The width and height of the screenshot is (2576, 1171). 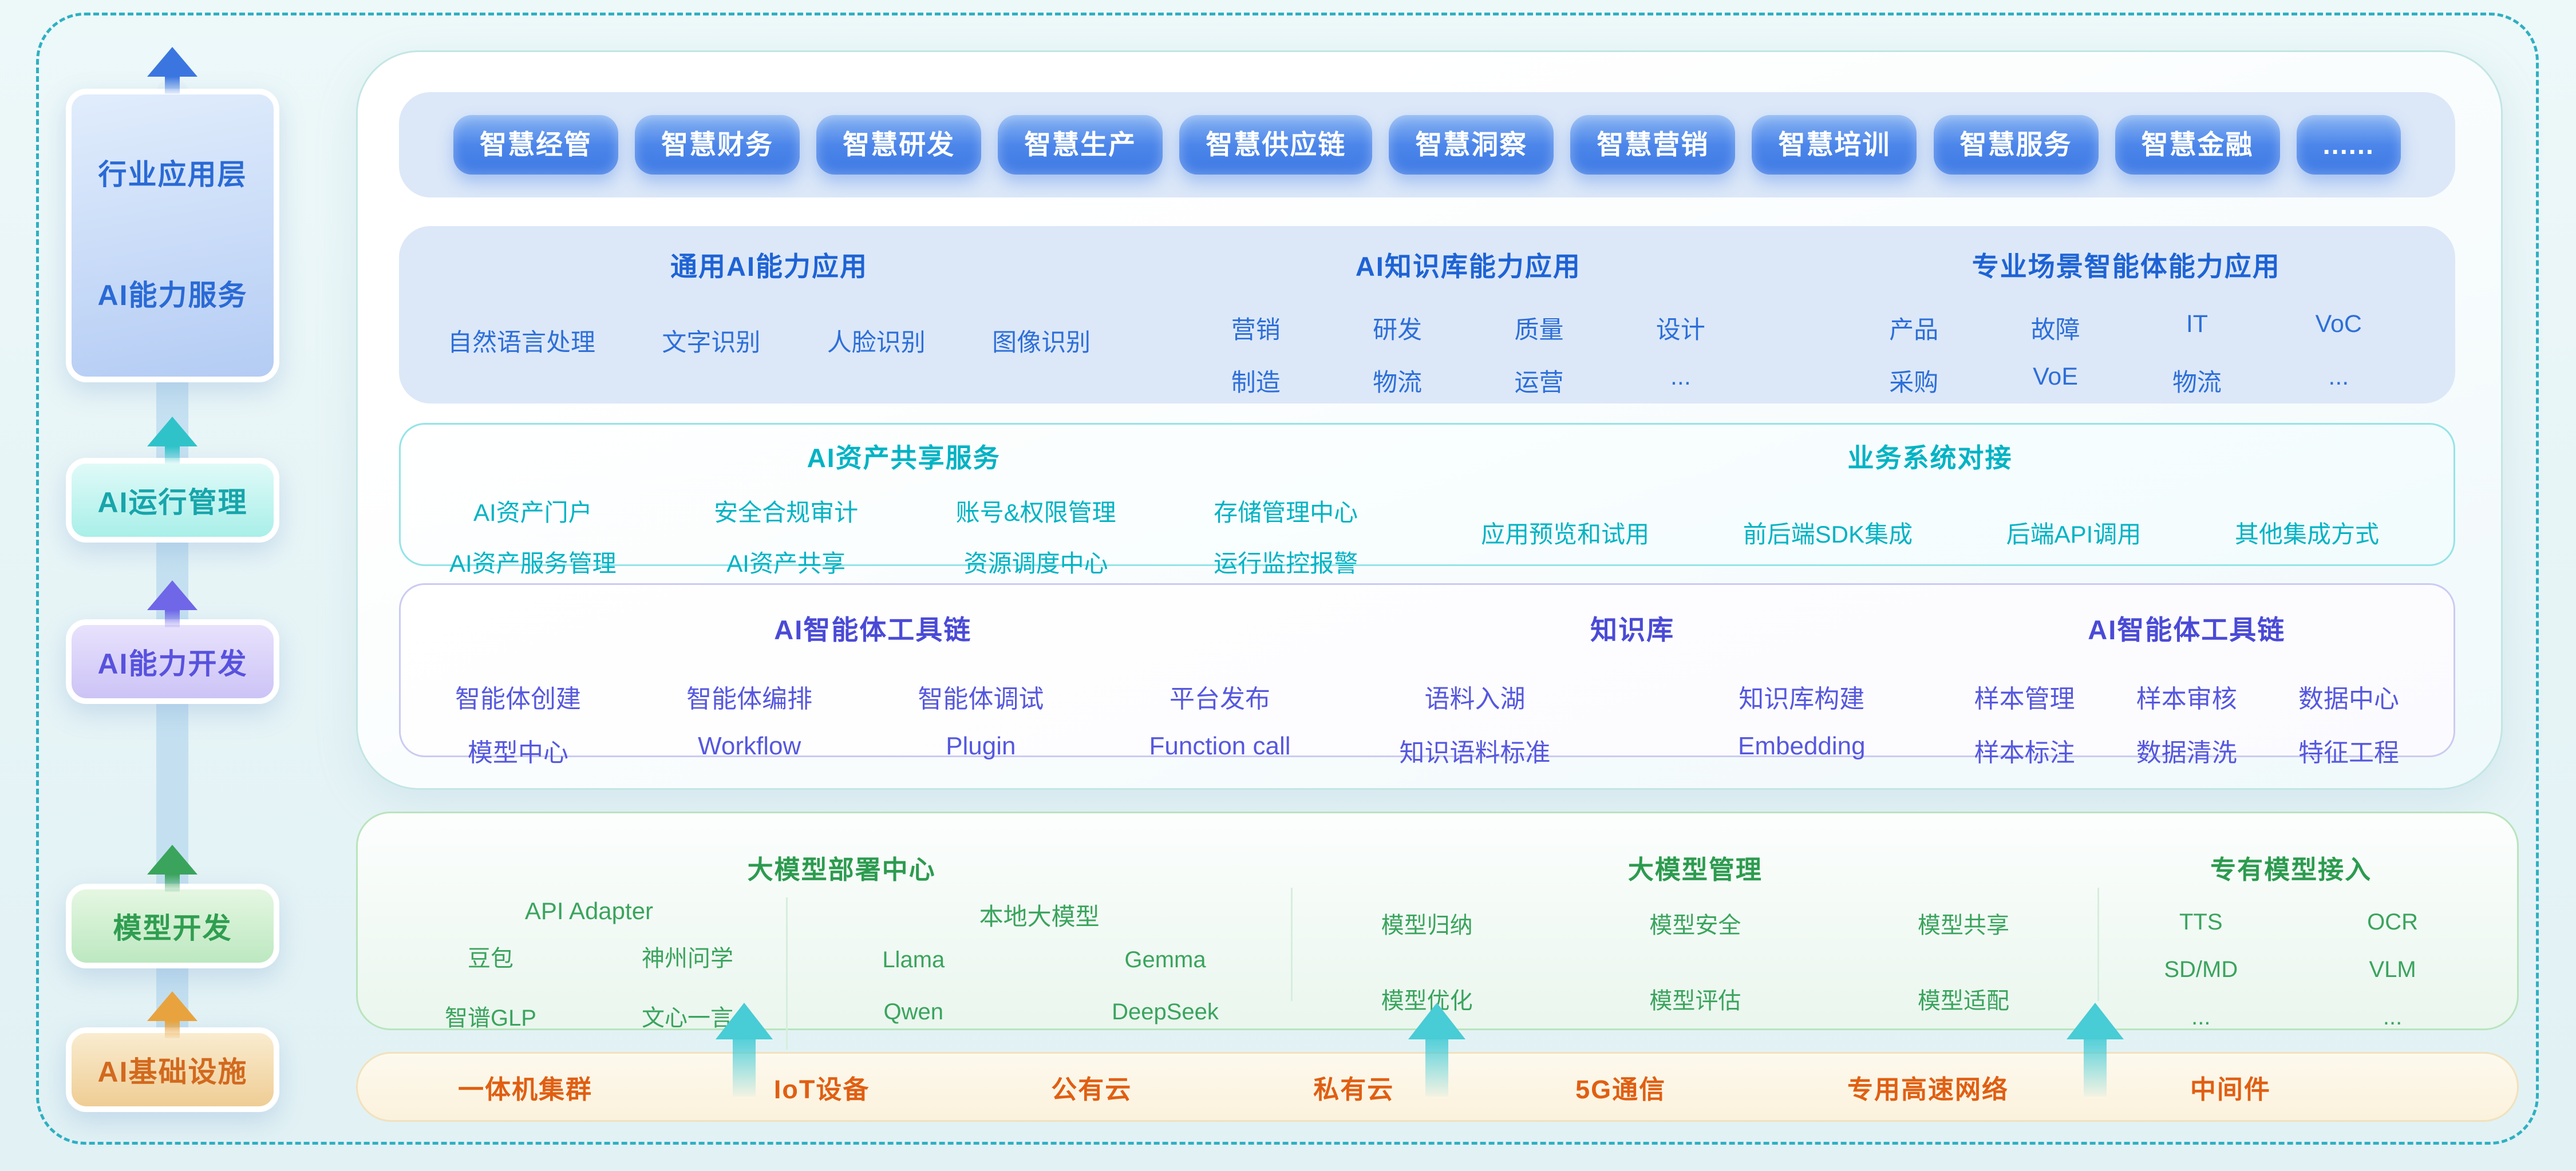 I want to click on group-title: AI知识库能力应用, so click(x=1468, y=267).